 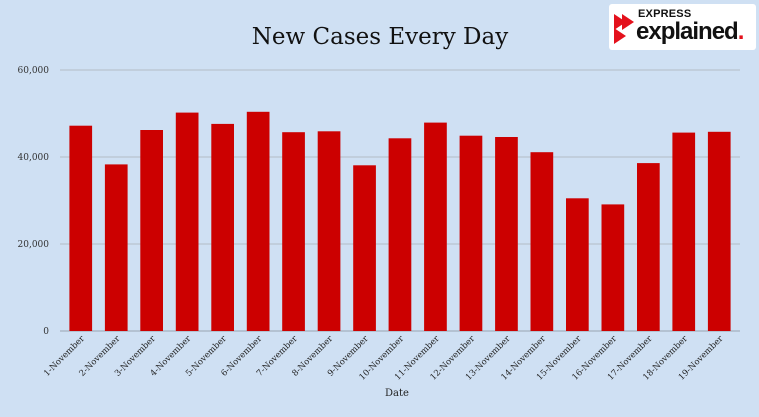 What do you see at coordinates (613, 267) in the screenshot?
I see `bar-16-november` at bounding box center [613, 267].